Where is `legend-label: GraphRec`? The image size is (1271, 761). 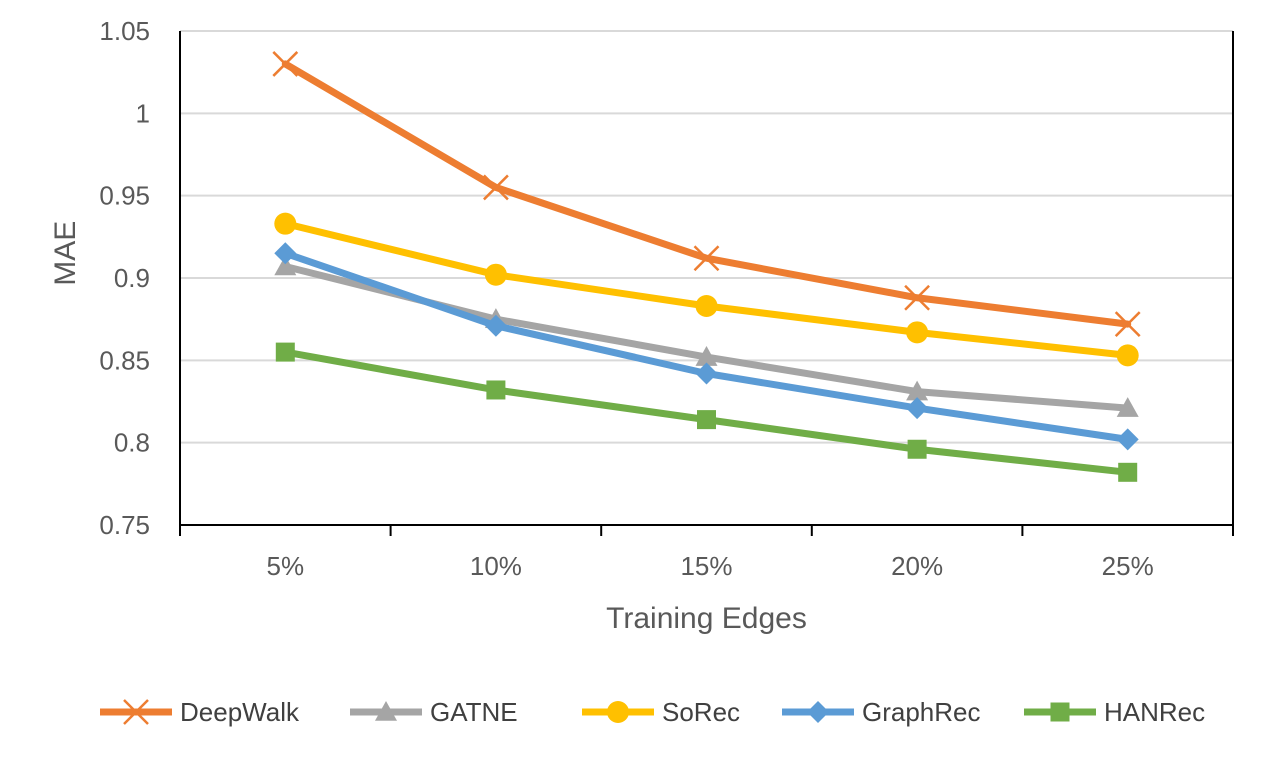 legend-label: GraphRec is located at coordinates (921, 712).